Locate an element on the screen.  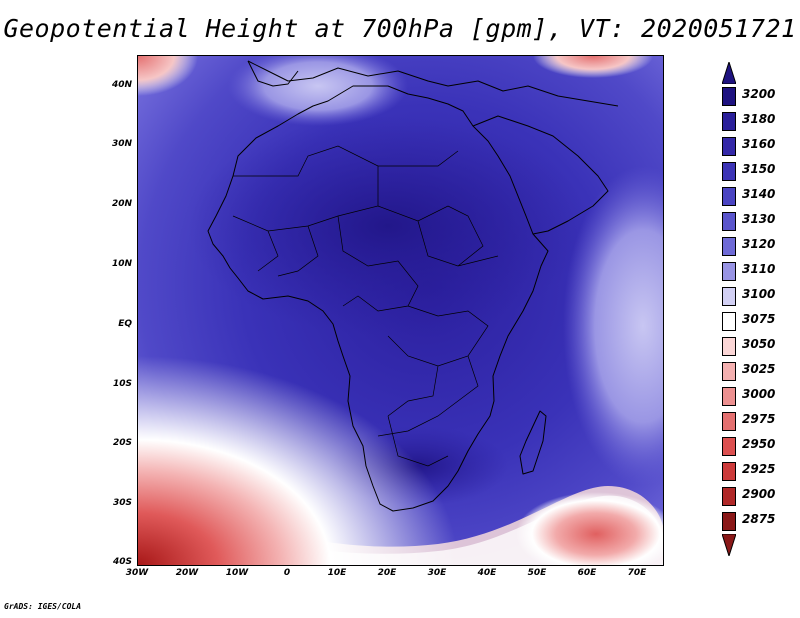
legend-level-label: 3180 is located at coordinates (759, 119).